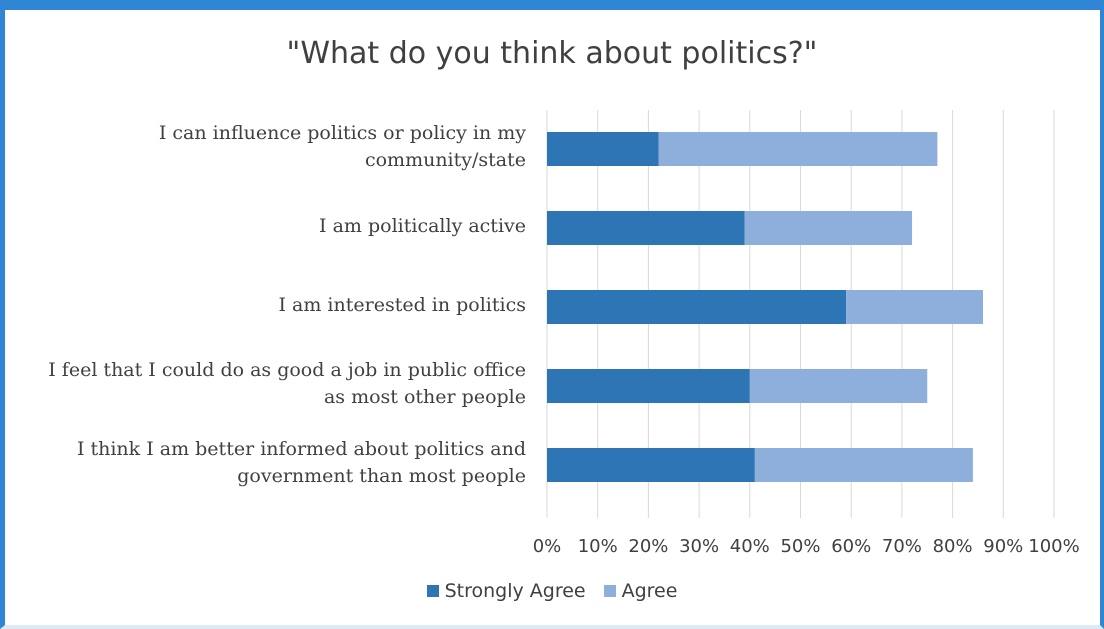 The height and width of the screenshot is (629, 1104). I want to click on legend-item: Agree, so click(640, 591).